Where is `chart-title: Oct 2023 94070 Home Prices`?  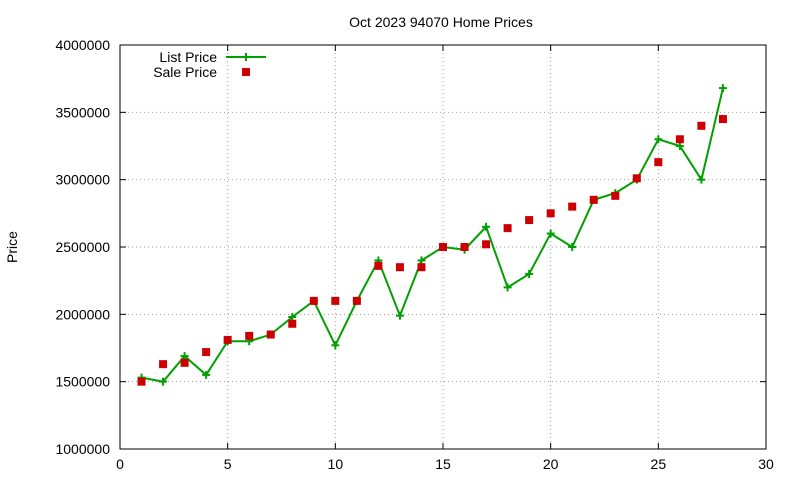
chart-title: Oct 2023 94070 Home Prices is located at coordinates (441, 22).